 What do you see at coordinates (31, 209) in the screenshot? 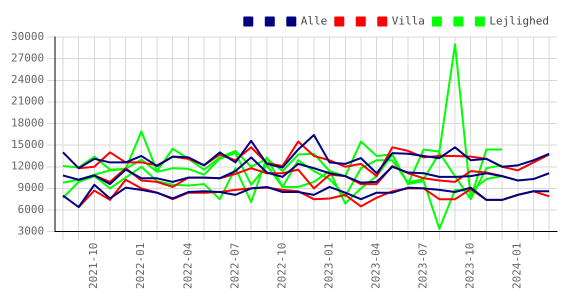
I see `y-tick-label: 6000` at bounding box center [31, 209].